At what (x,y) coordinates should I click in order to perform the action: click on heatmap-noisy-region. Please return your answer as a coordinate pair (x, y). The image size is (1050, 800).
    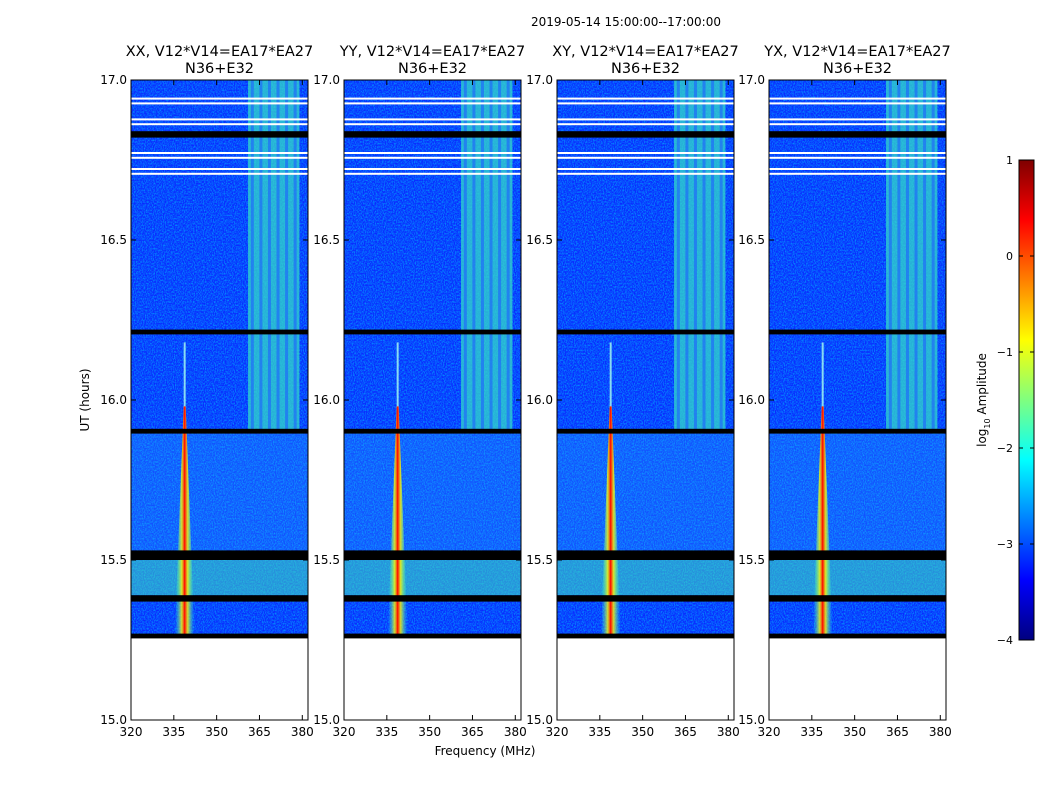
    Looking at the image, I should click on (219, 491).